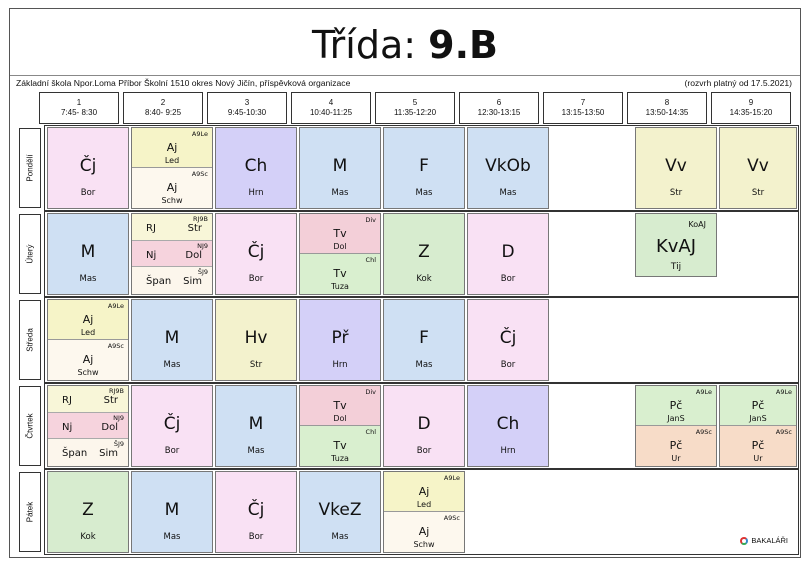 Image resolution: width=810 pixels, height=566 pixels. Describe the element at coordinates (415, 108) in the screenshot. I see `period-header: 5 11:35-12:20` at that location.